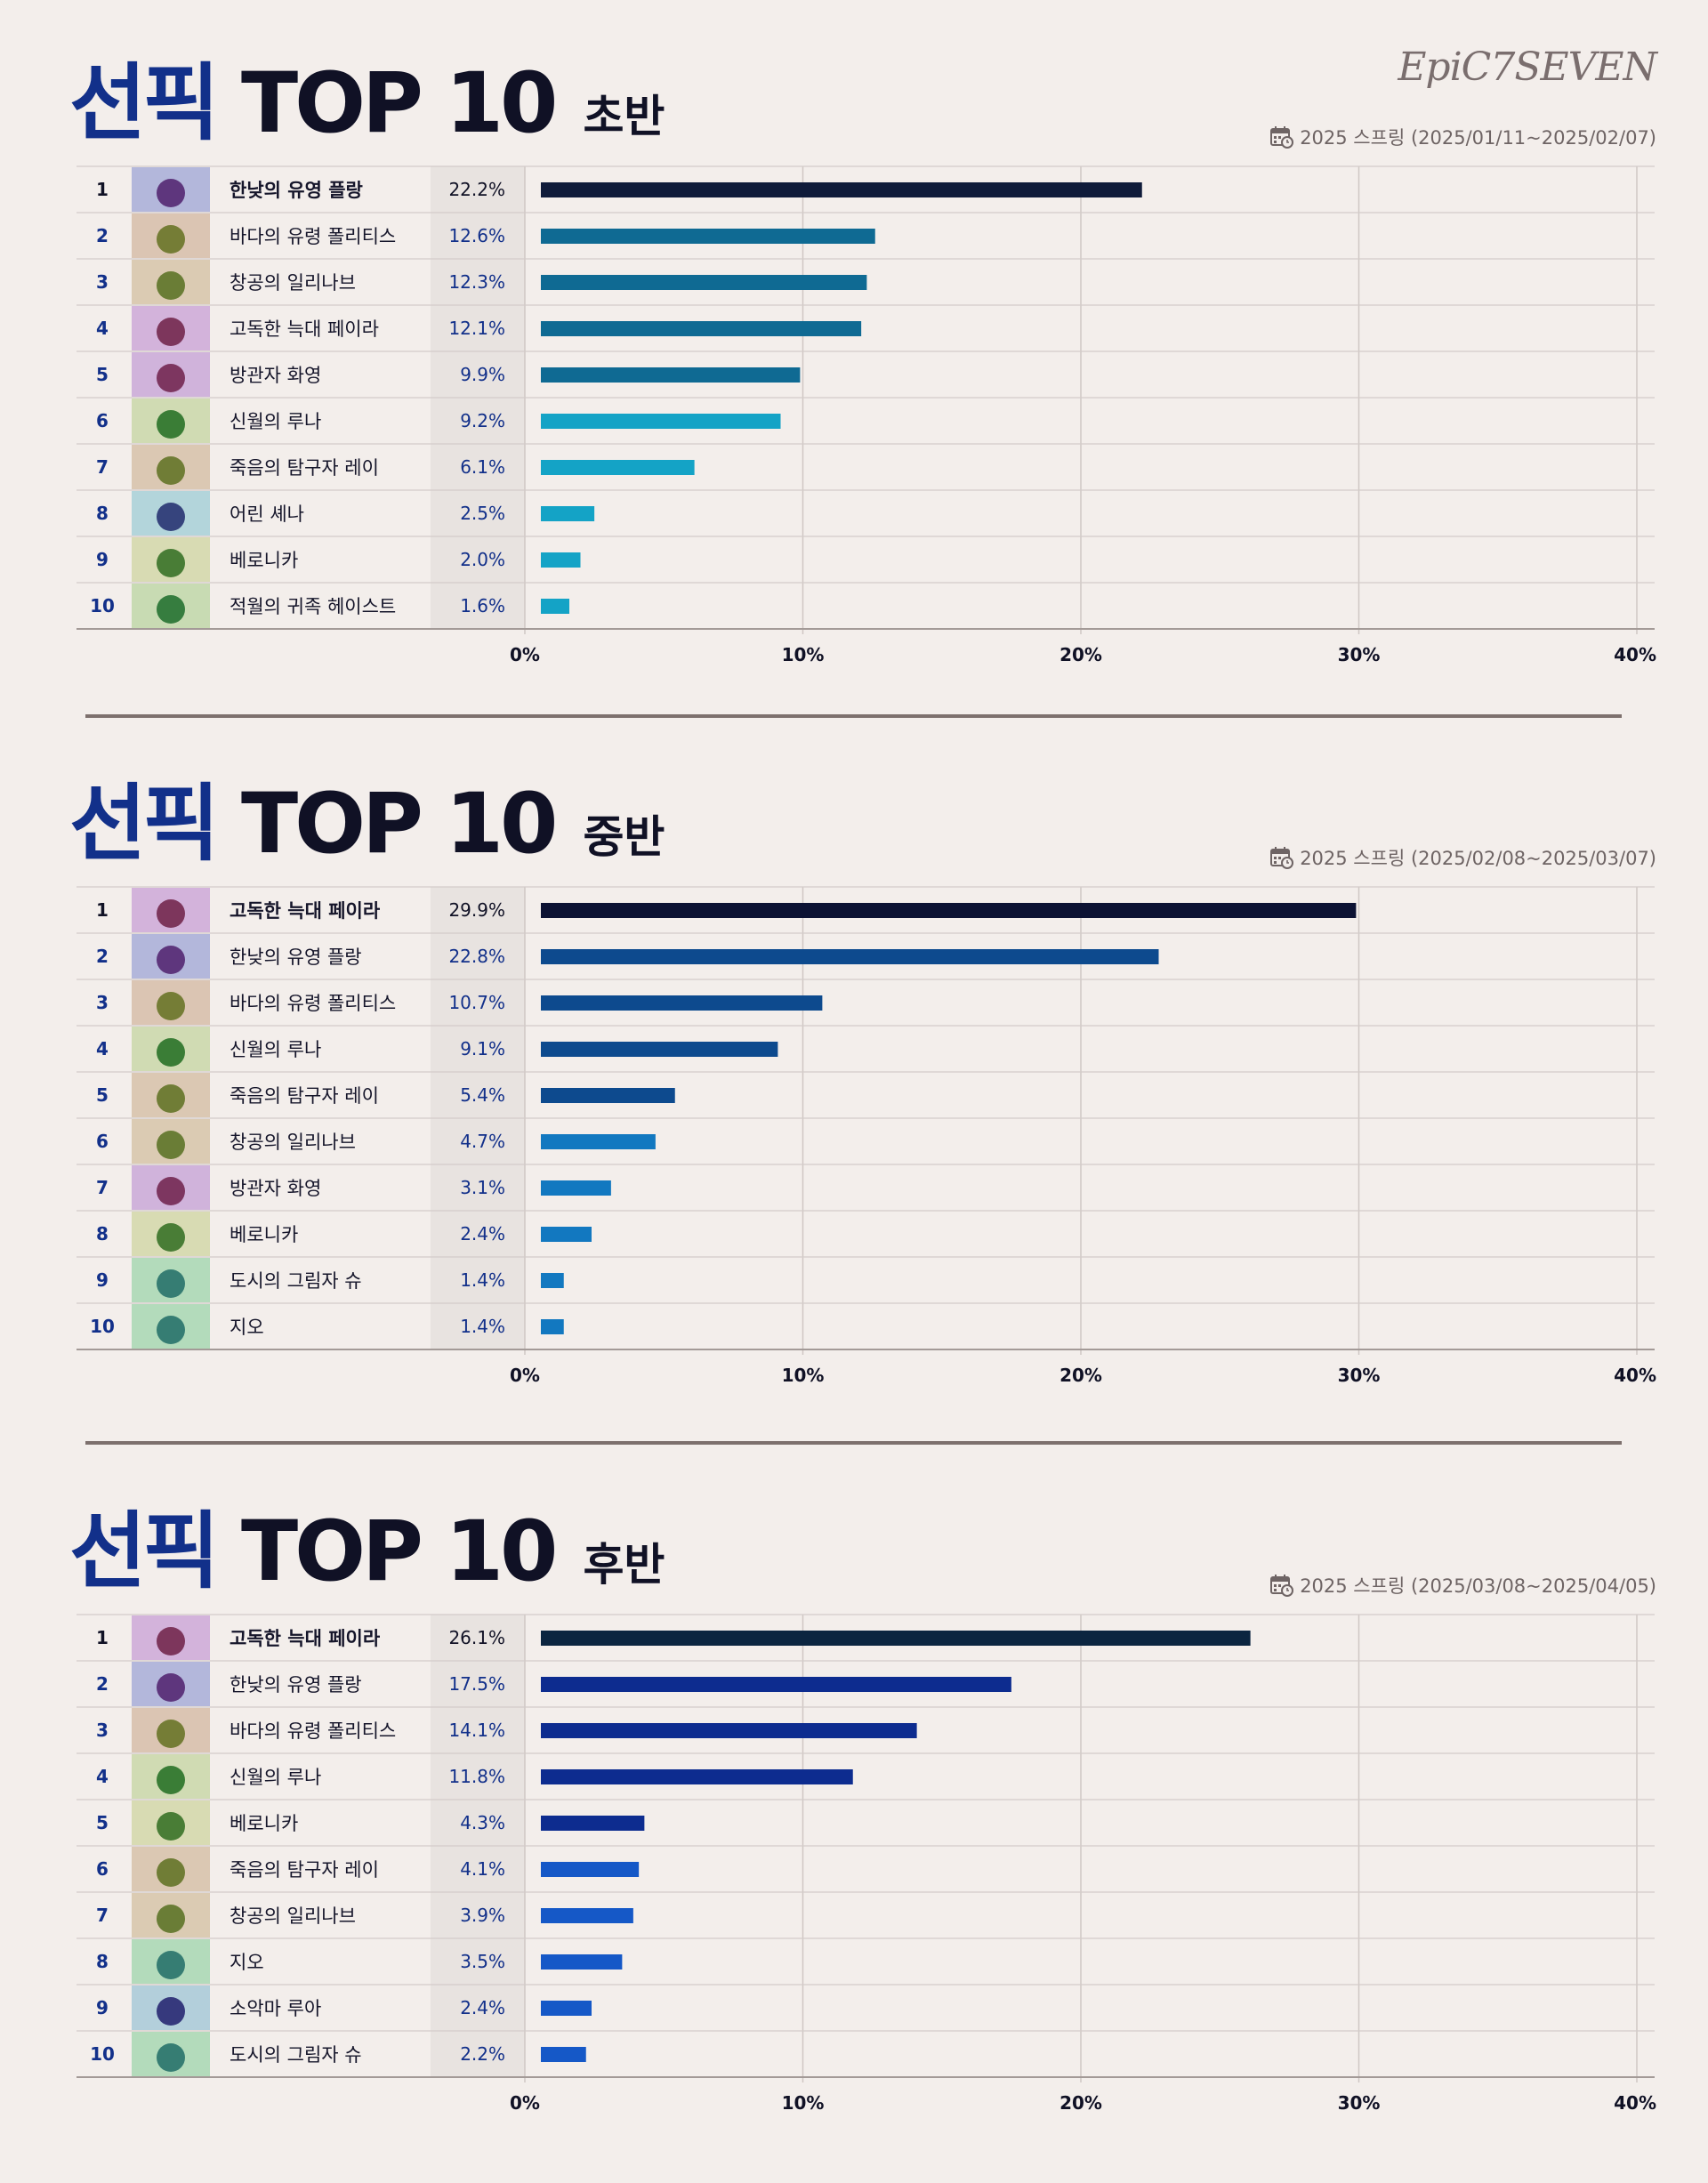 The image size is (1708, 2183). What do you see at coordinates (275, 1188) in the screenshot?
I see `hero-name: 방관자 화영` at bounding box center [275, 1188].